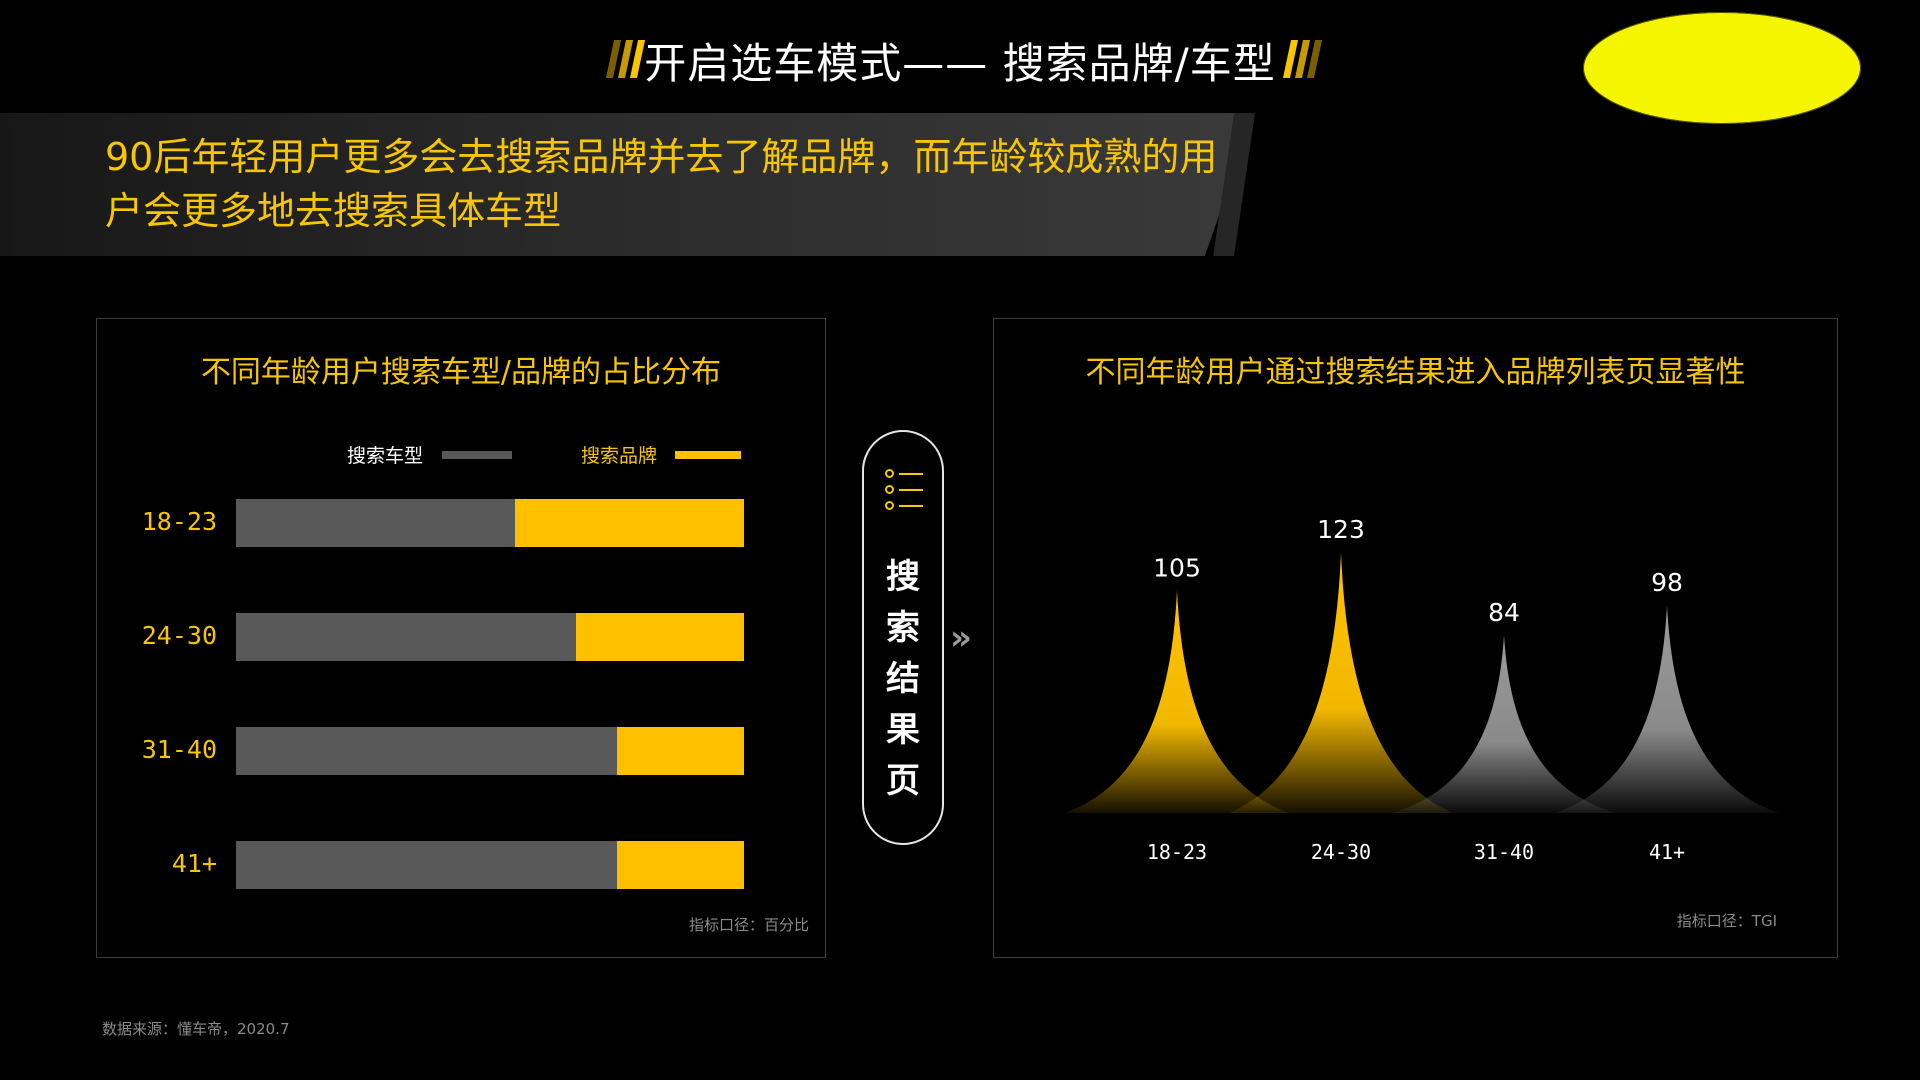 This screenshot has height=1080, width=1920. I want to click on peak-chart-svg: 105 18-23 123 24-30 84 31-40 98 41+, so click(1422, 689).